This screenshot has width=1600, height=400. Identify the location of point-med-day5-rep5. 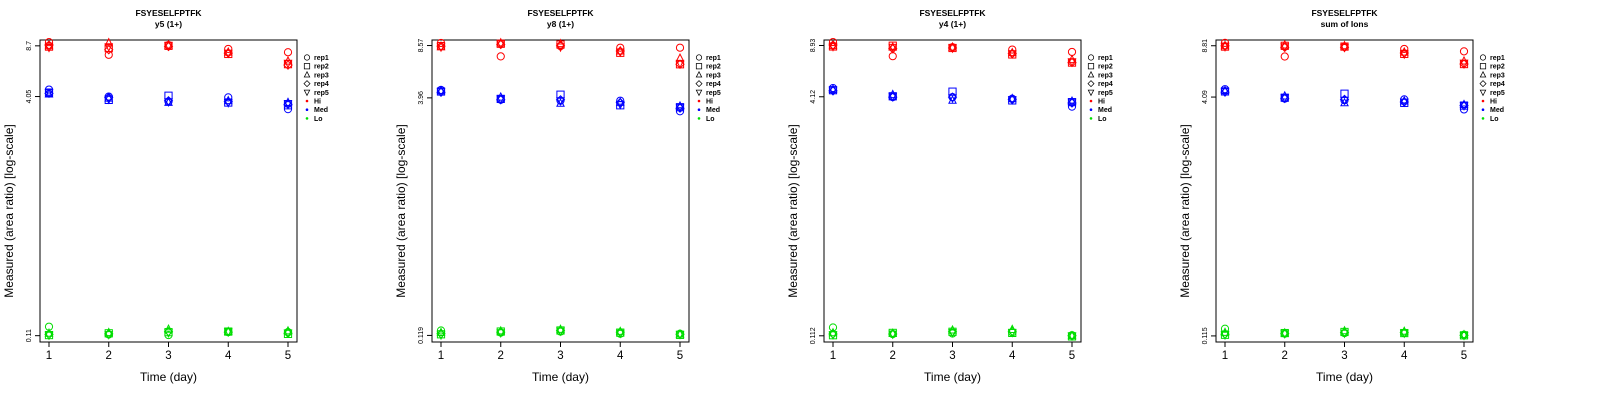
(1464, 106).